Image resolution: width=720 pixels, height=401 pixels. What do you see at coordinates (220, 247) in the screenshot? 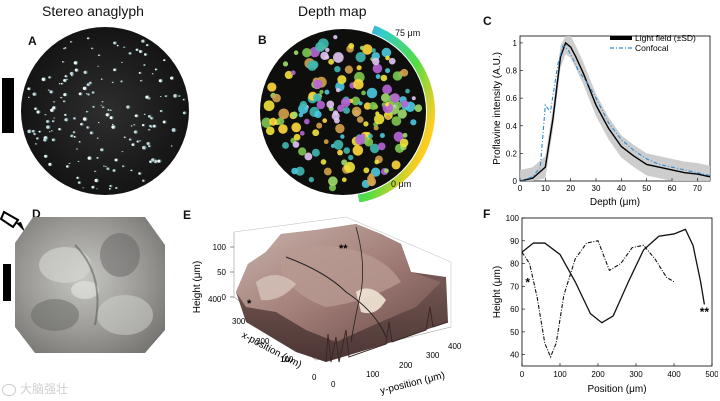
I see `panel-e-ztick: 100` at bounding box center [220, 247].